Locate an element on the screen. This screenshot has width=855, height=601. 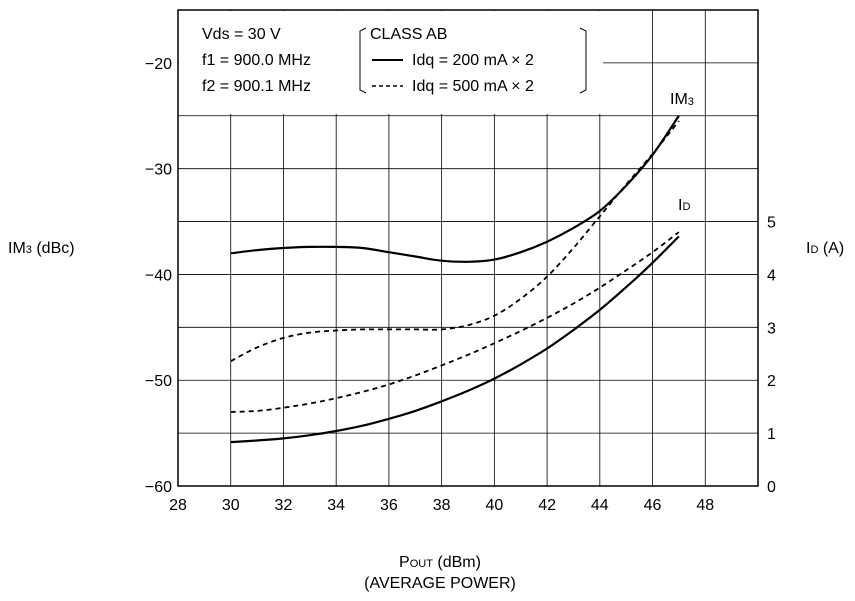
x-tick-label: 40 is located at coordinates (494, 505).